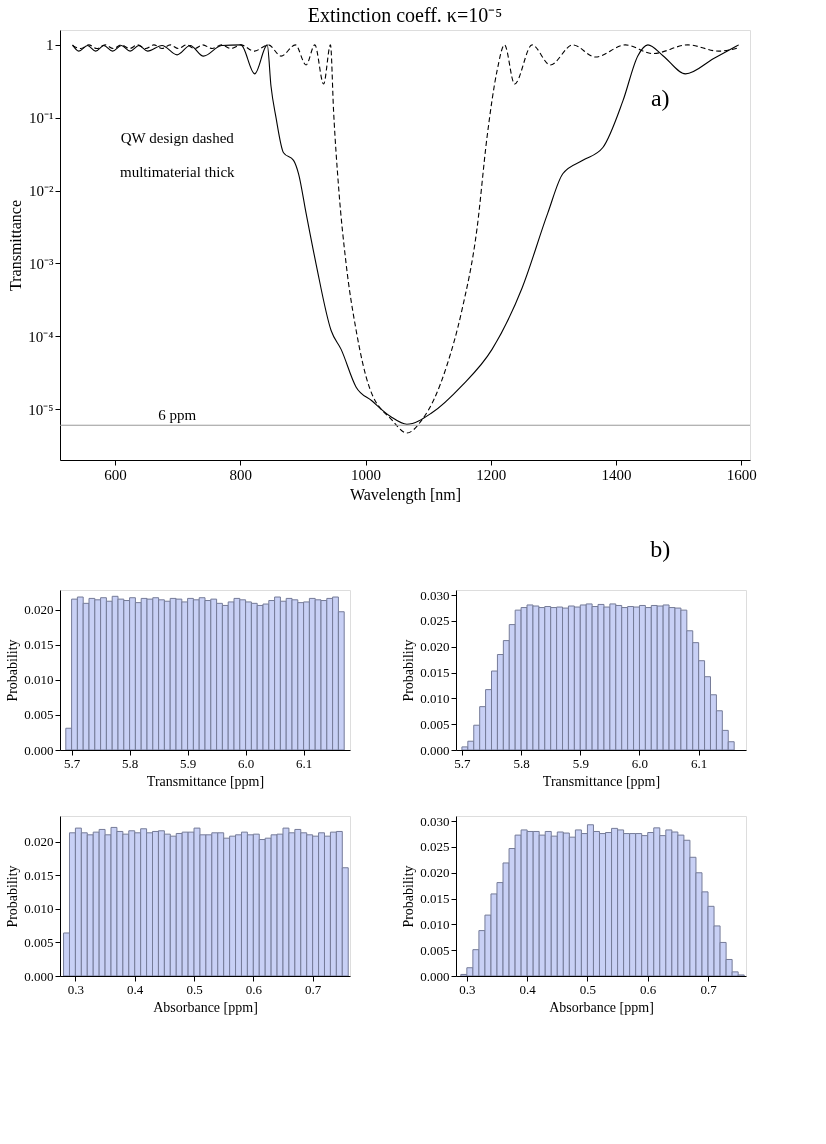 This screenshot has width=826, height=1144. I want to click on text: b), so click(660, 549).